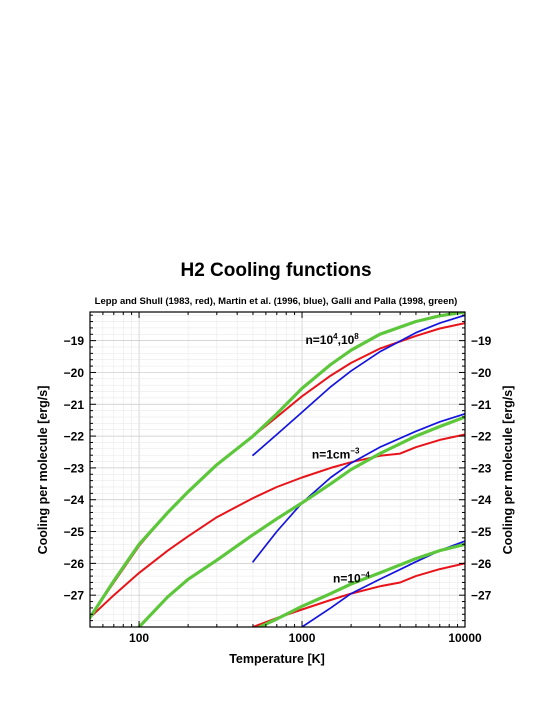 The height and width of the screenshot is (705, 545). What do you see at coordinates (74, 468) in the screenshot?
I see `y-tick-label-left: −23` at bounding box center [74, 468].